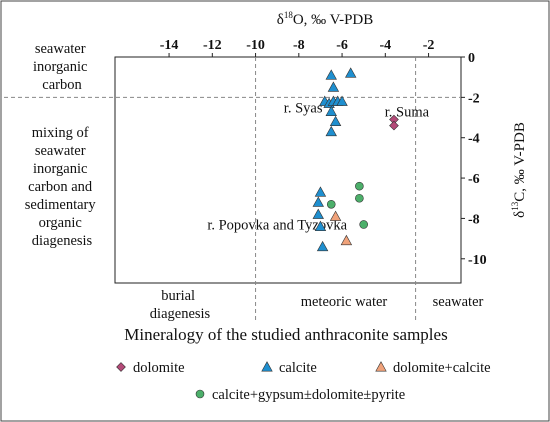  I want to click on legend-marker-calcite-gypsum-dolomite-pyrite, so click(200, 394).